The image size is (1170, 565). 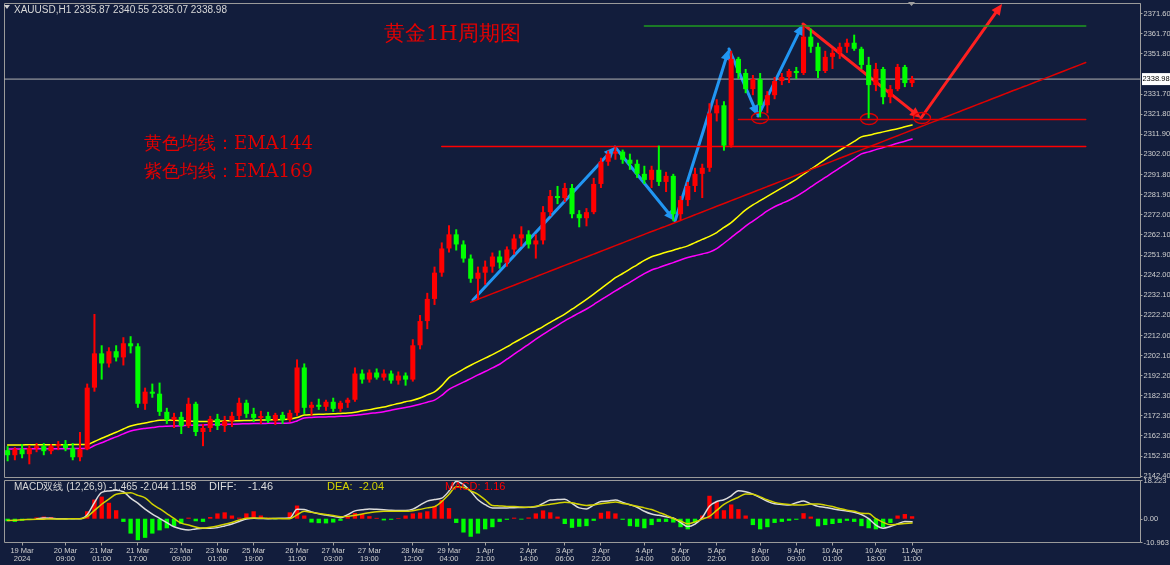 I want to click on annotation: 1.16, so click(x=495, y=486).